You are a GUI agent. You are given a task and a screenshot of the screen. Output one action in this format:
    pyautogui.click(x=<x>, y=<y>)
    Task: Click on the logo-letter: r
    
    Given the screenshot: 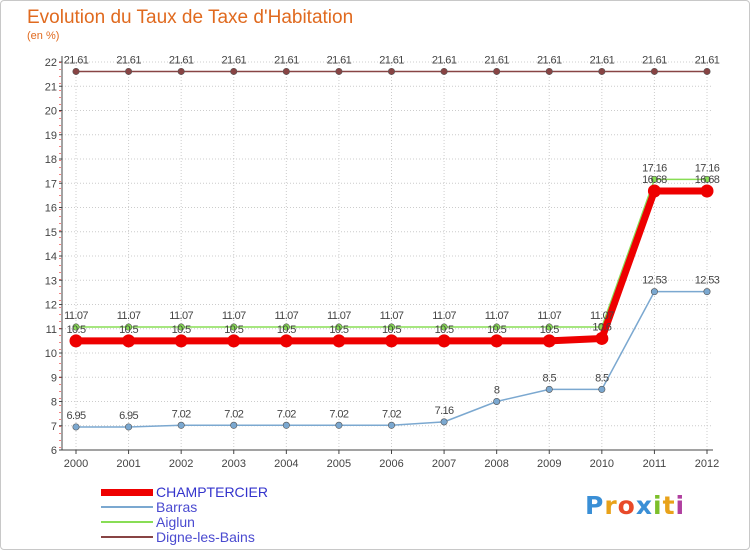 What is the action you would take?
    pyautogui.click(x=611, y=505)
    